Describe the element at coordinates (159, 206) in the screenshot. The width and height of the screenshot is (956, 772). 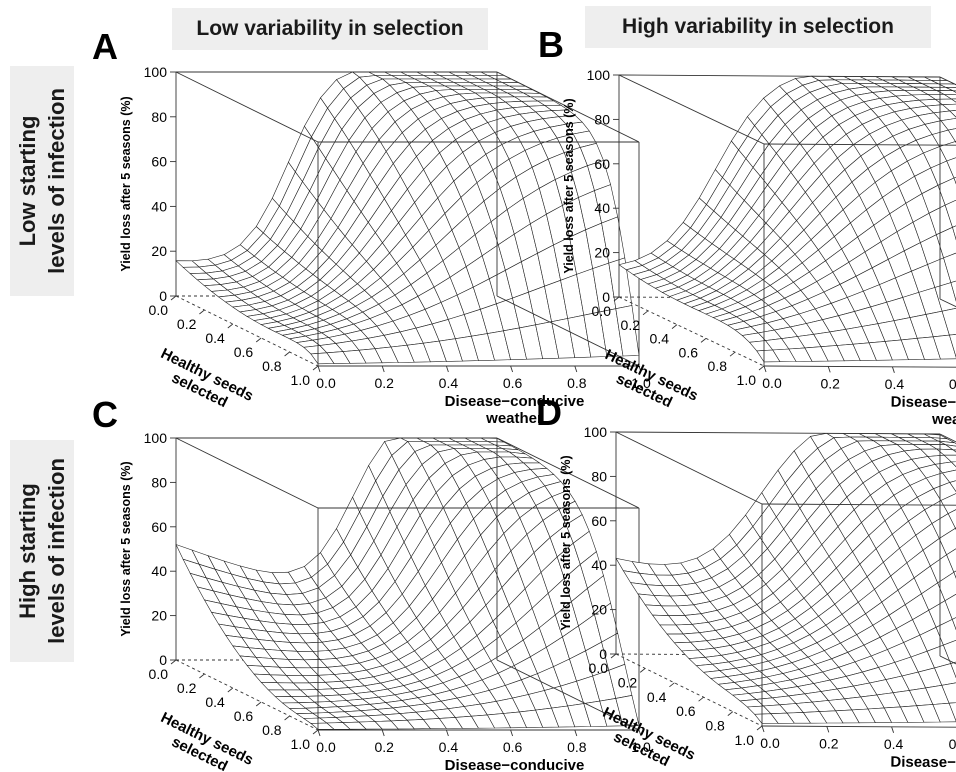
I see `a-z-tick-label: 40` at that location.